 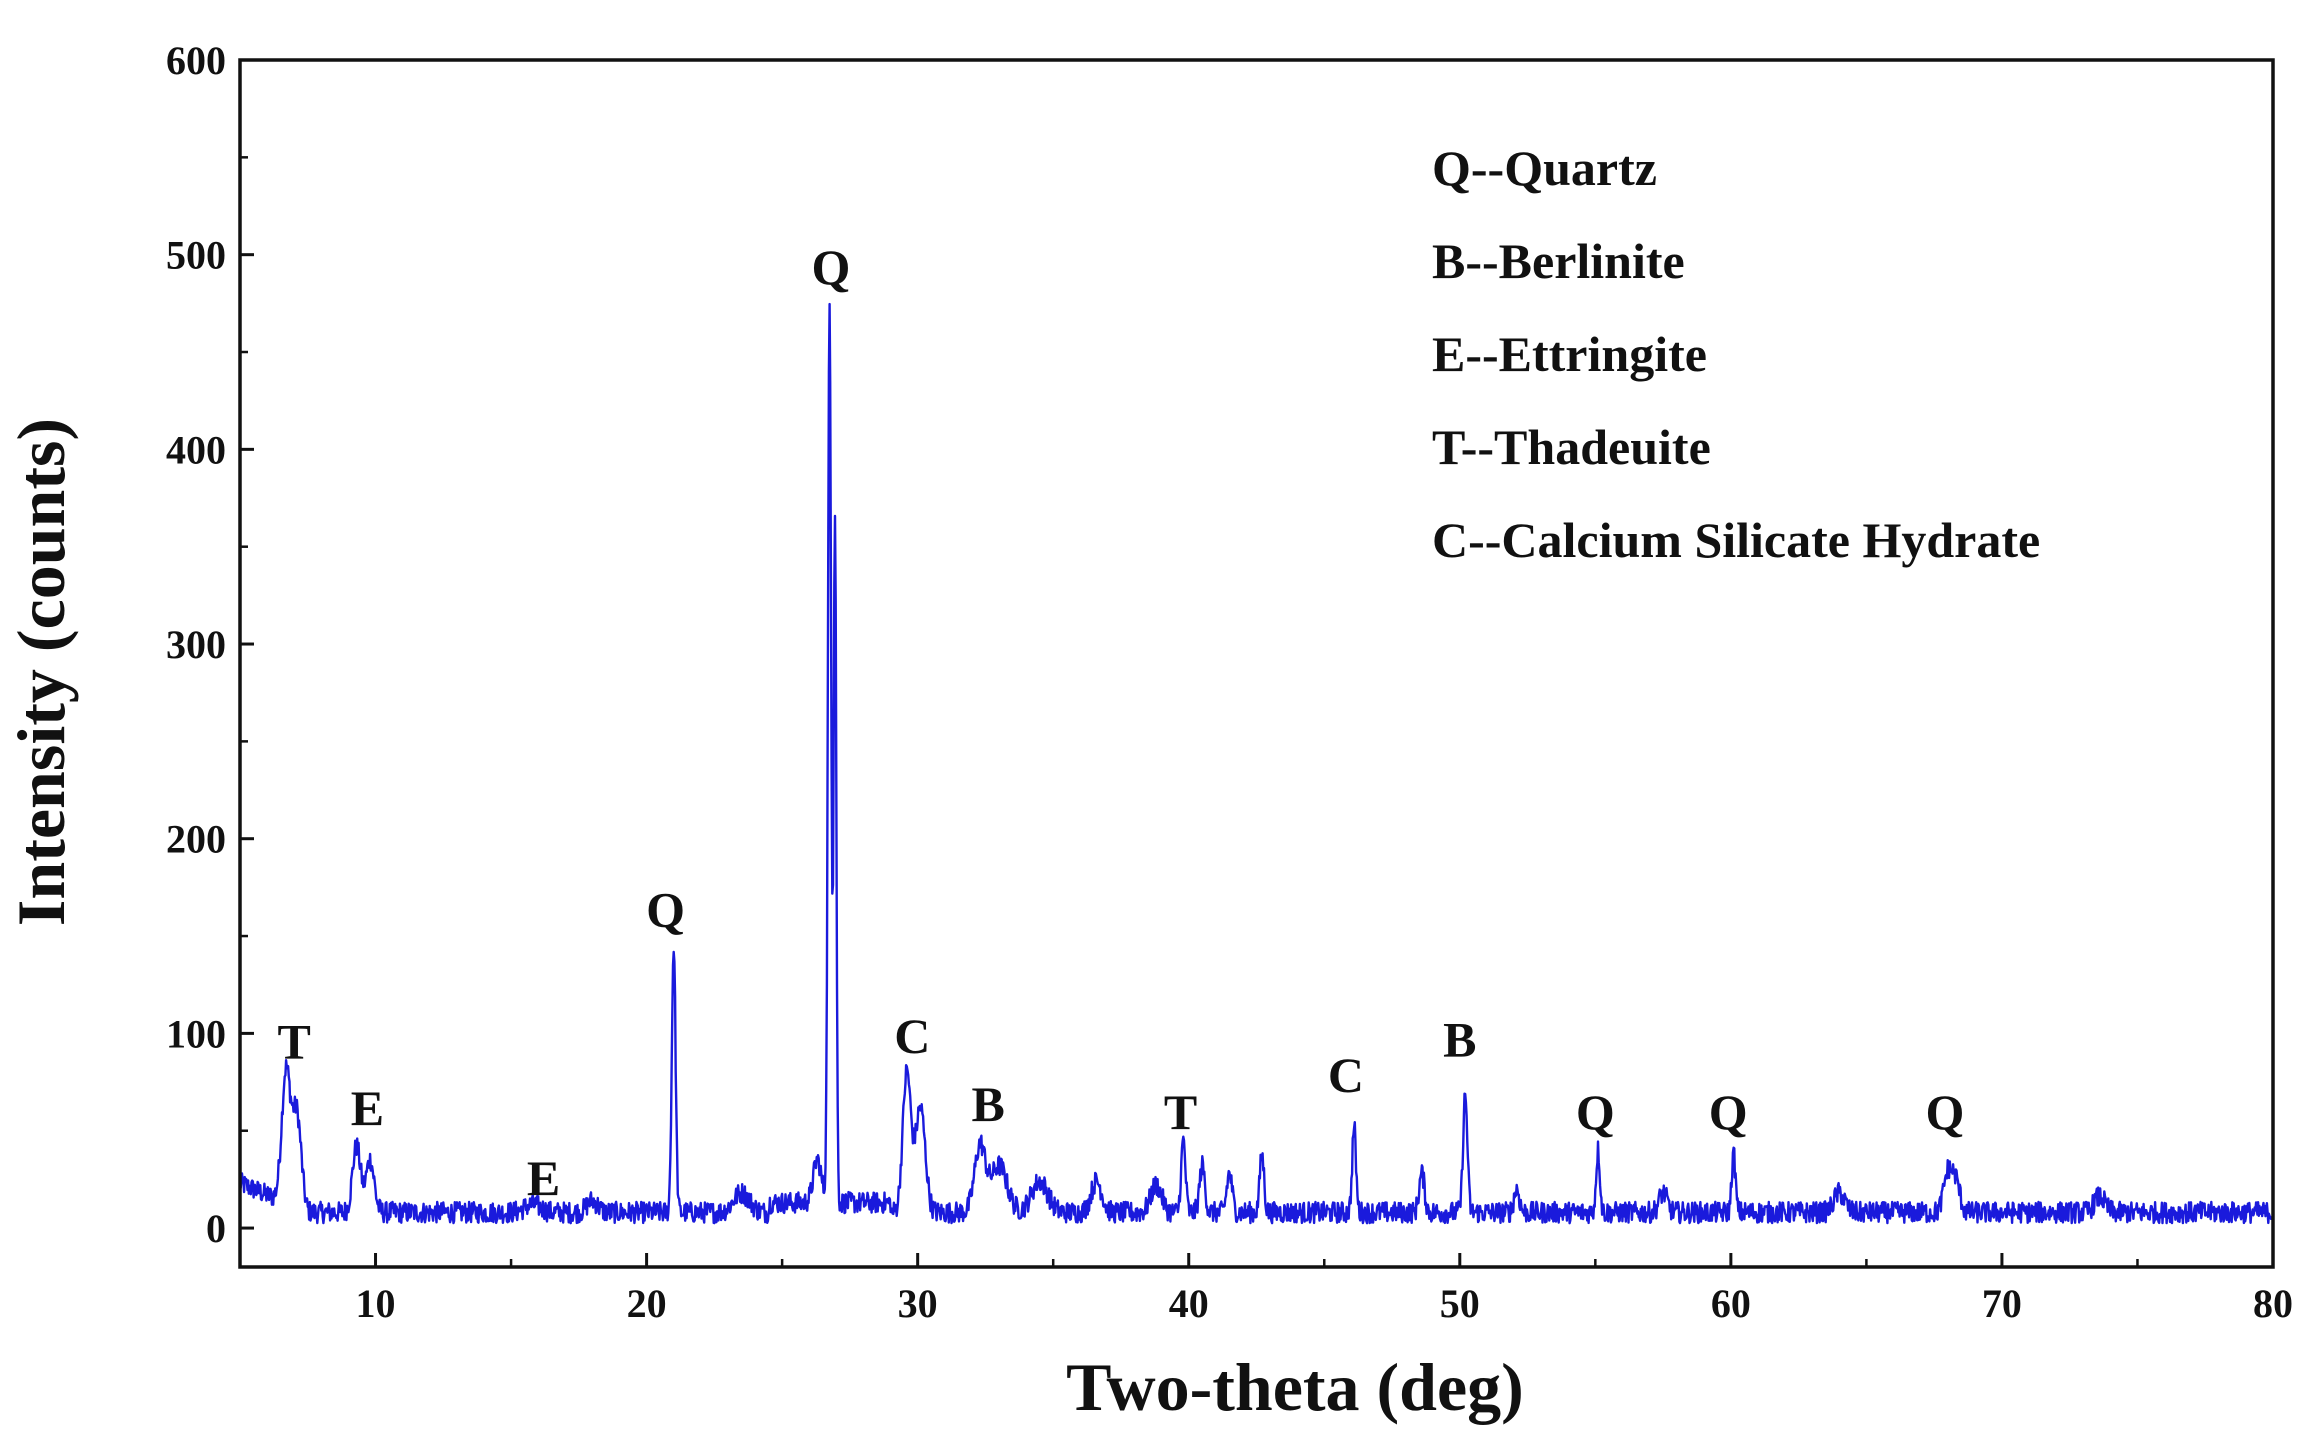 What do you see at coordinates (1460, 1303) in the screenshot?
I see `x-tick-label: 50` at bounding box center [1460, 1303].